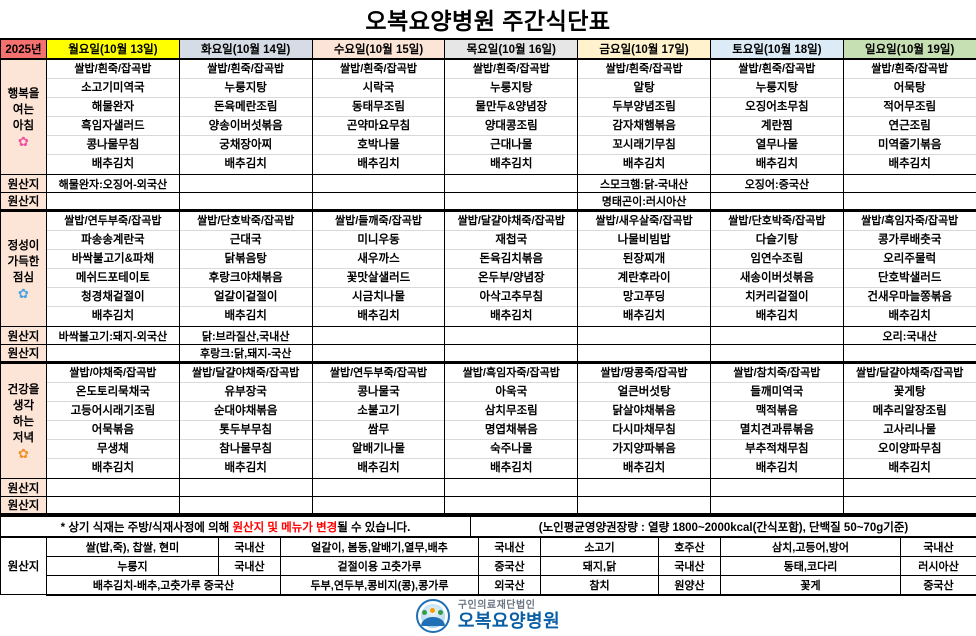  Describe the element at coordinates (777, 430) in the screenshot. I see `menu-item: 멸치견과류볶음` at that location.